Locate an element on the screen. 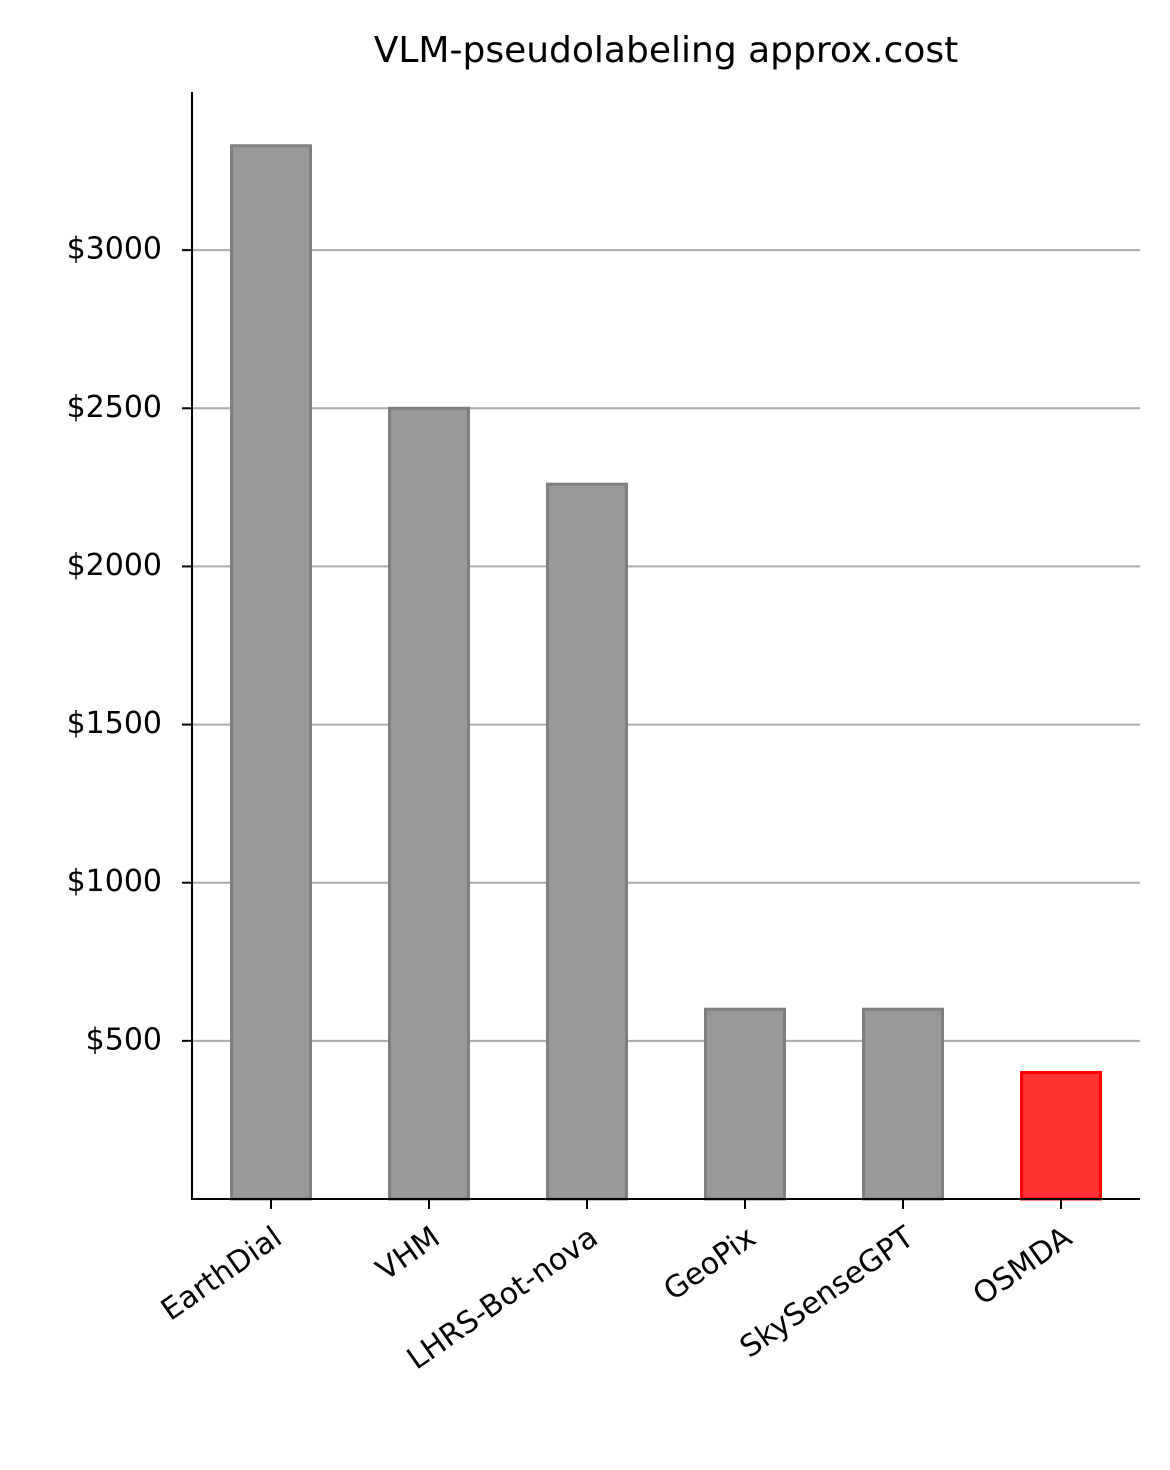  x-tick-label: GeoPix is located at coordinates (710, 1264).